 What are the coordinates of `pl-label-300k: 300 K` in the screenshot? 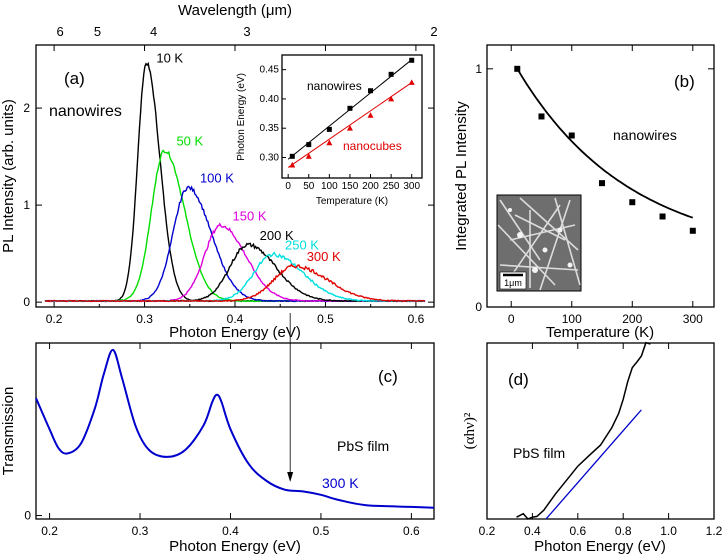 It's located at (324, 256).